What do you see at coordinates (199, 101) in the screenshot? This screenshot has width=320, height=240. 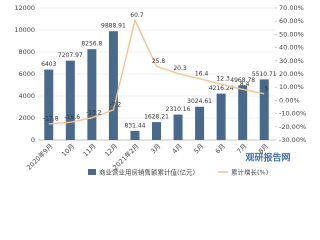 I see `bar-value-label: 3024.61` at bounding box center [199, 101].